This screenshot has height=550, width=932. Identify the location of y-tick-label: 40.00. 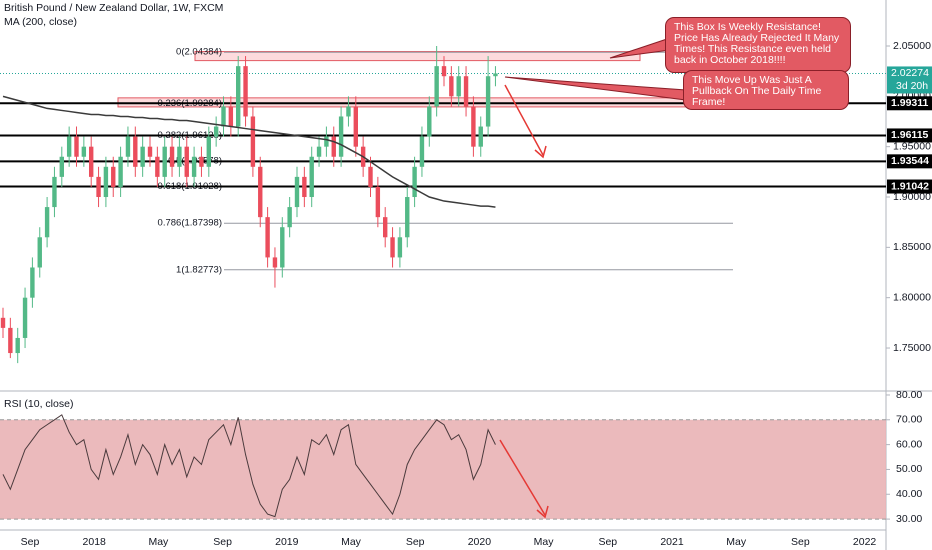
(909, 494).